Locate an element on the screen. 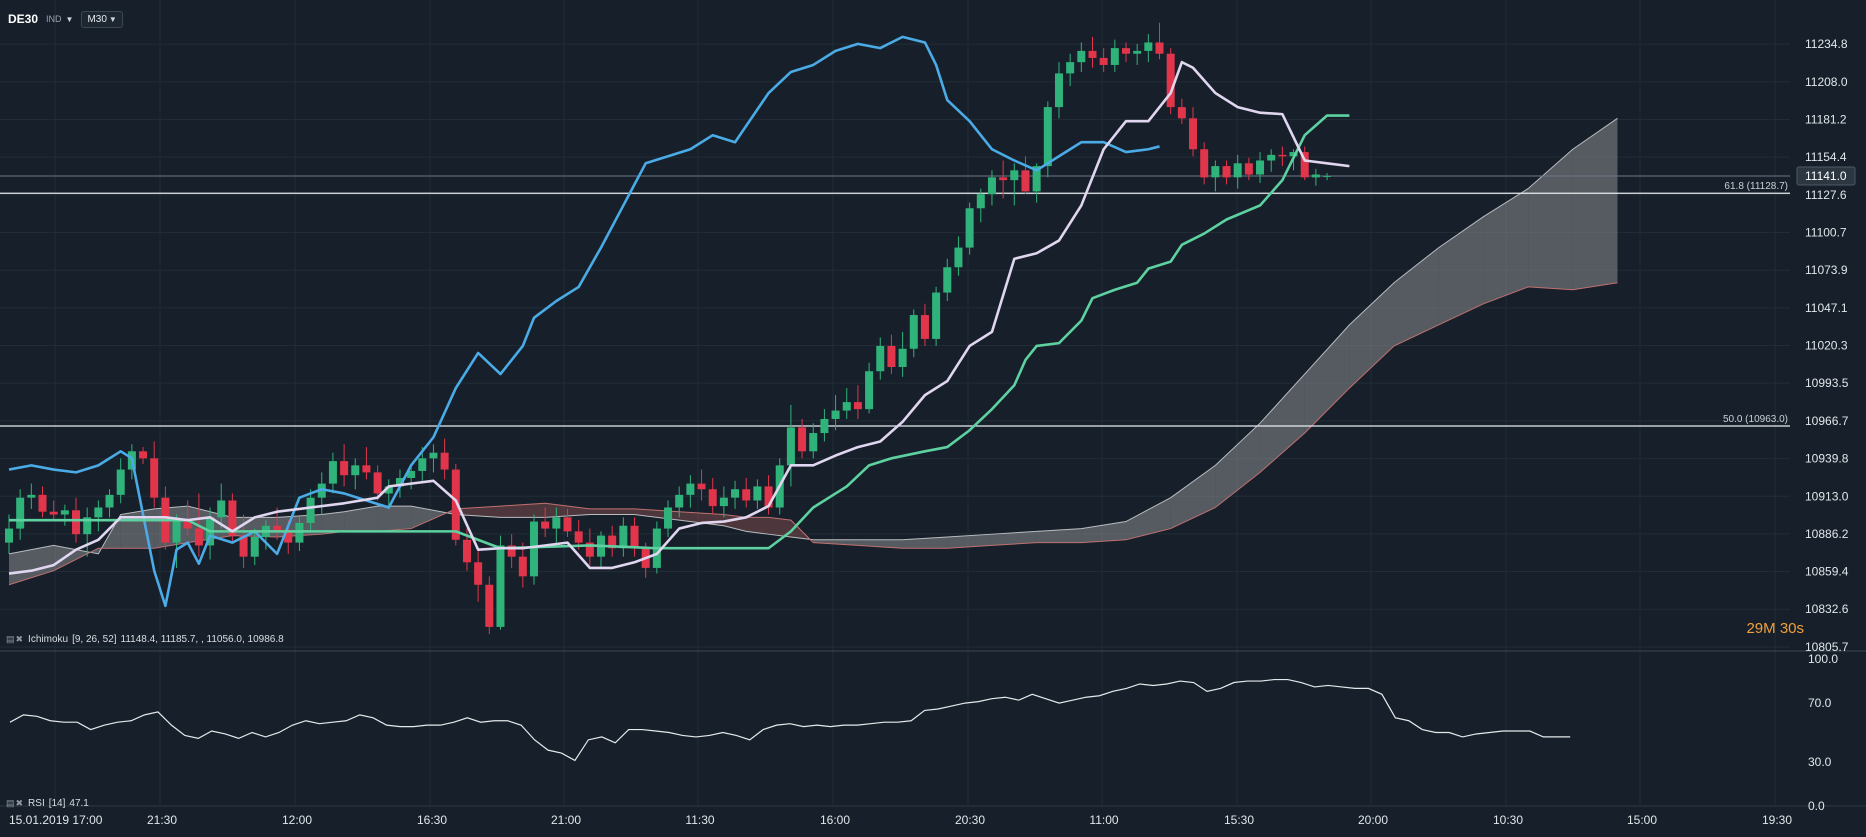 The width and height of the screenshot is (1866, 837). timeframe-label: M30 is located at coordinates (97, 19).